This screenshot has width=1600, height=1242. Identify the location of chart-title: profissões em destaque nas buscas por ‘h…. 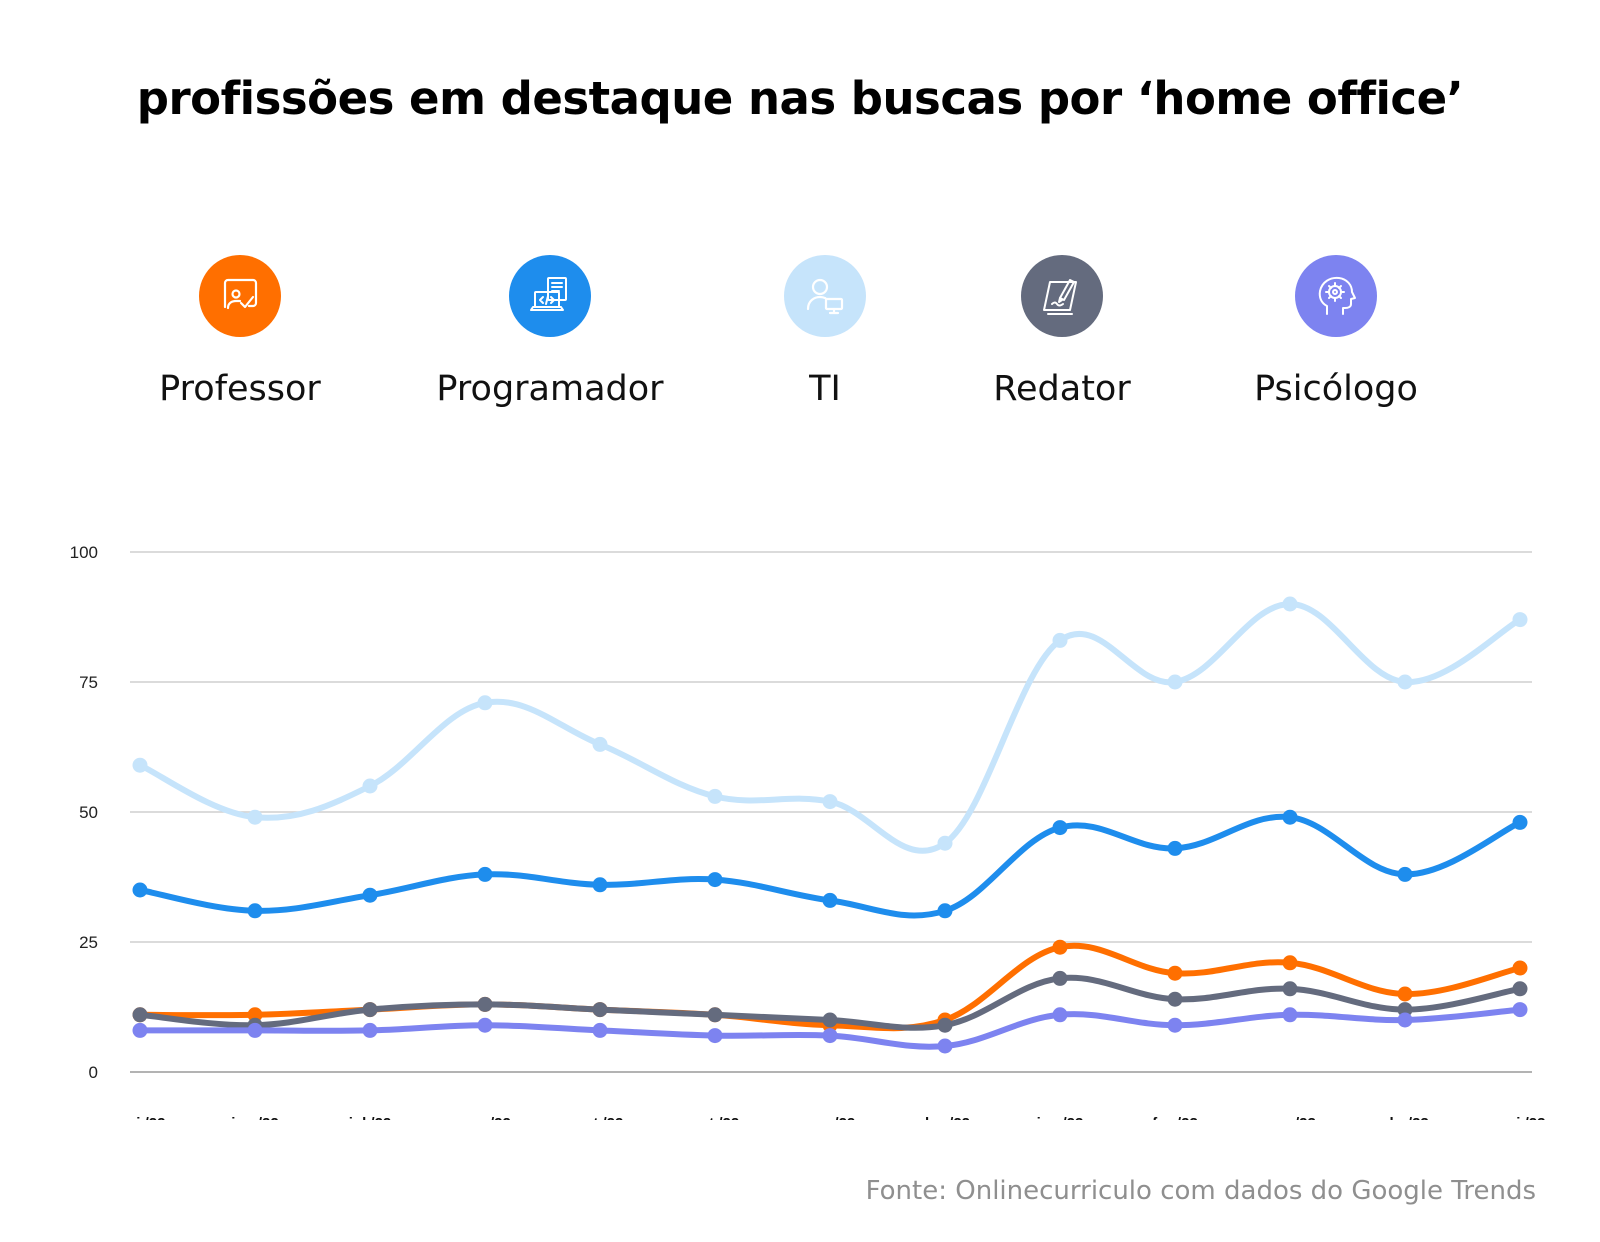
(800, 98).